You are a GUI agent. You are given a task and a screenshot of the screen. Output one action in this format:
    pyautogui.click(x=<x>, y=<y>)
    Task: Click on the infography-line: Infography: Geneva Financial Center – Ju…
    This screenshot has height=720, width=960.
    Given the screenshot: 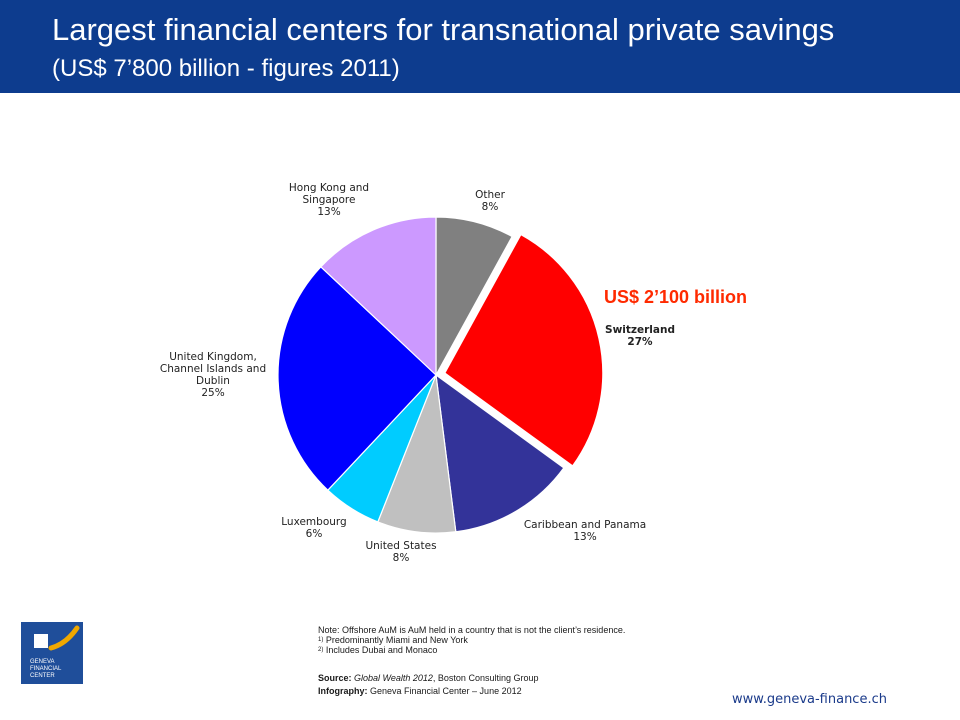 What is the action you would take?
    pyautogui.click(x=428, y=691)
    